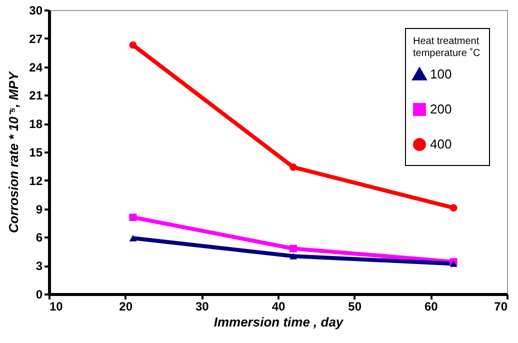  Describe the element at coordinates (36, 67) in the screenshot. I see `y-tick-label: 24` at that location.